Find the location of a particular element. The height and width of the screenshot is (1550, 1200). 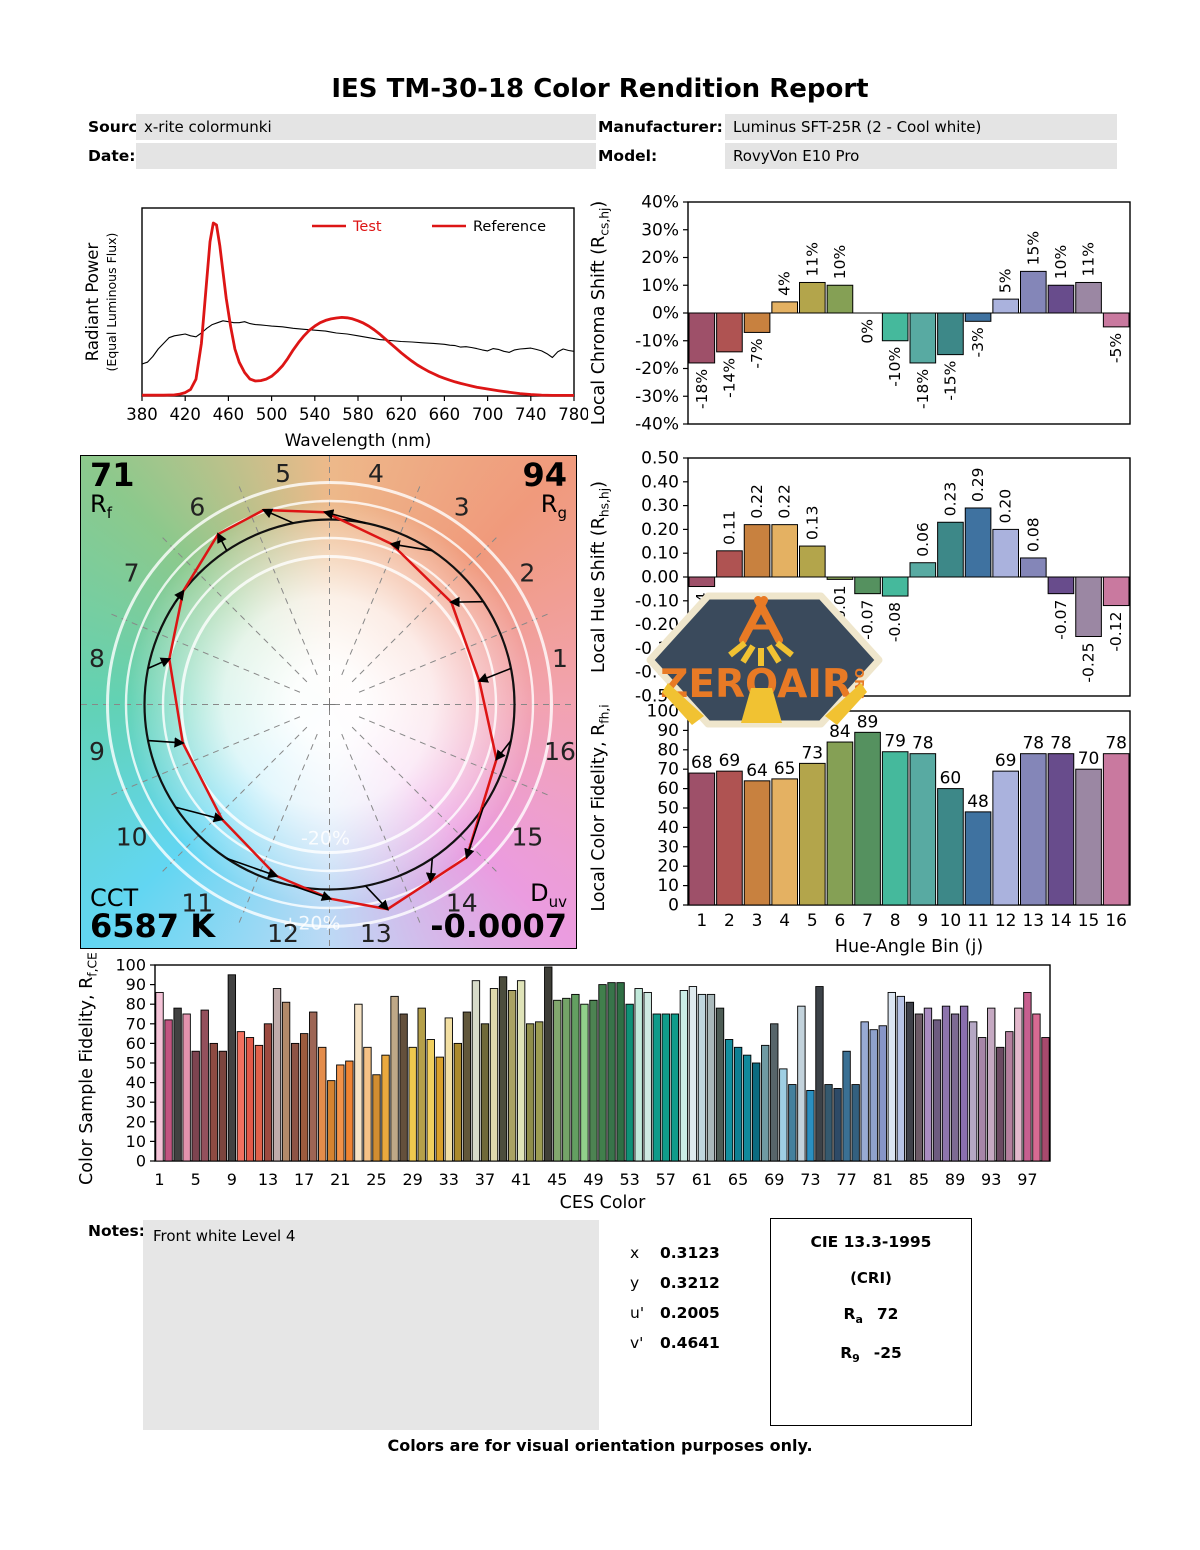

chart-text: -3% is located at coordinates (978, 342).